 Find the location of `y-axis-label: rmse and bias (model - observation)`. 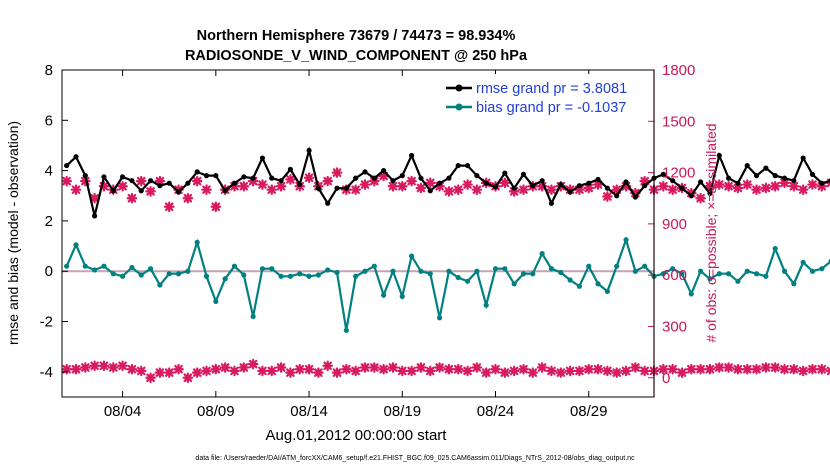

y-axis-label: rmse and bias (model - observation) is located at coordinates (13, 233).